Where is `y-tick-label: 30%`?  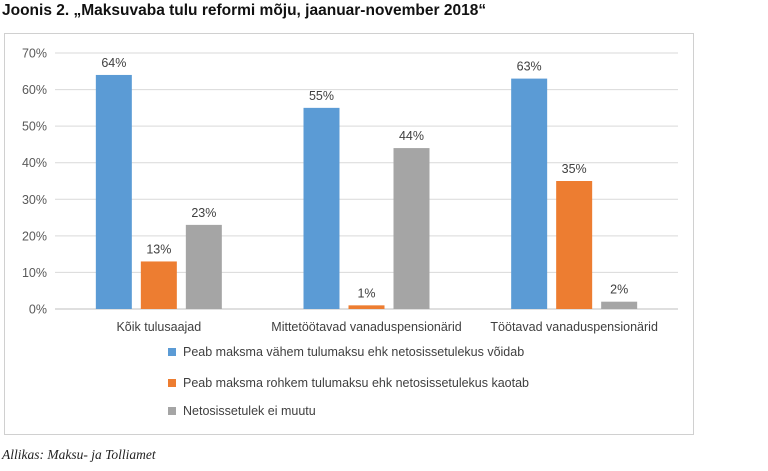
y-tick-label: 30% is located at coordinates (34, 200).